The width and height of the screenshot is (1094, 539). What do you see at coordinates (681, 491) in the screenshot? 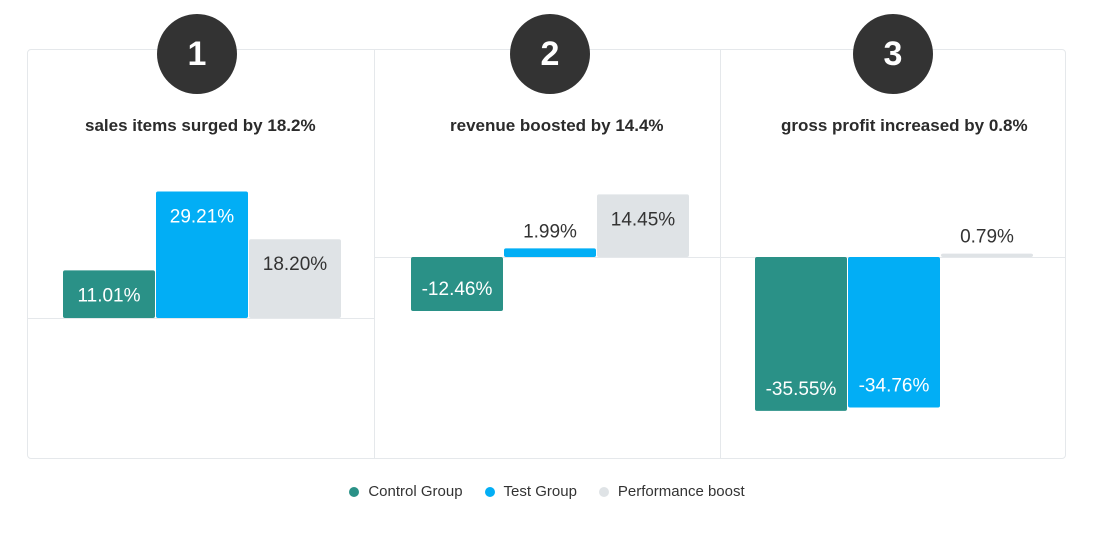
I see `legend-label-performance-boost: Performance boost` at bounding box center [681, 491].